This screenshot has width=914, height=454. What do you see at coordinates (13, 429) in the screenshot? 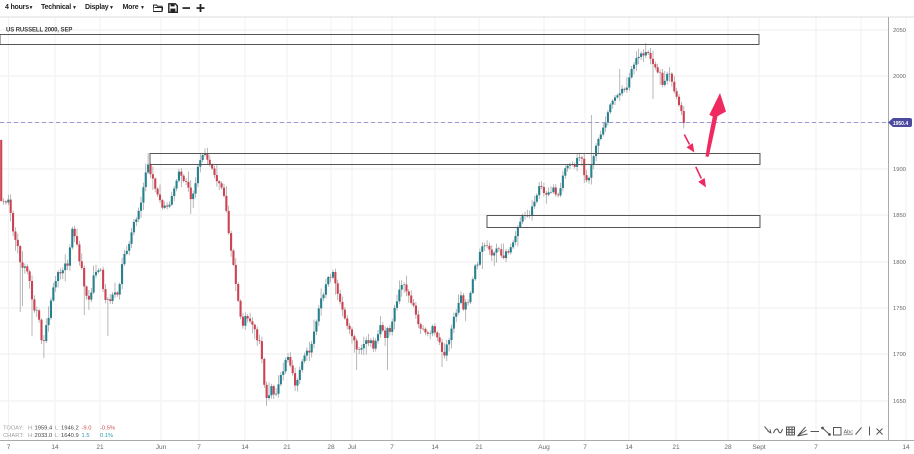
I see `svg-text: TODAY:` at bounding box center [13, 429].